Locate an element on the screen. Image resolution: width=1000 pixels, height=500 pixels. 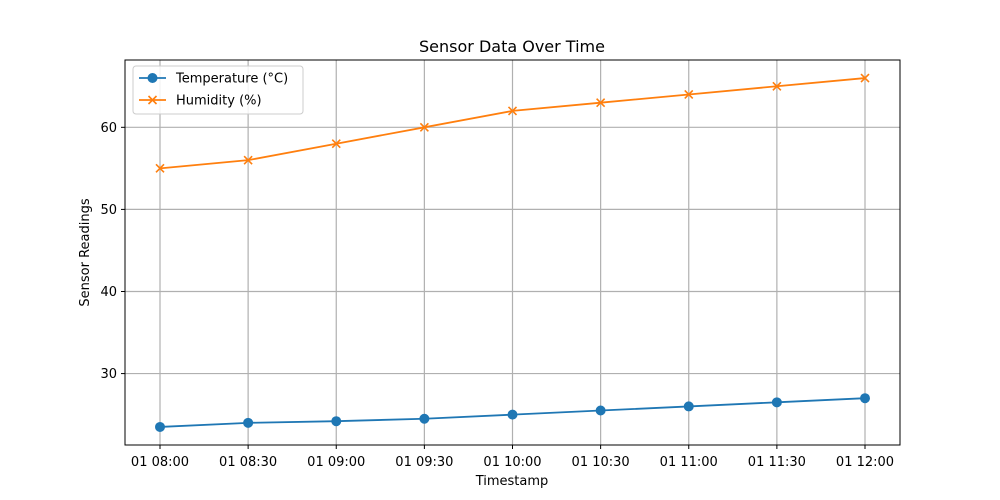
legend-box is located at coordinates (218, 90).